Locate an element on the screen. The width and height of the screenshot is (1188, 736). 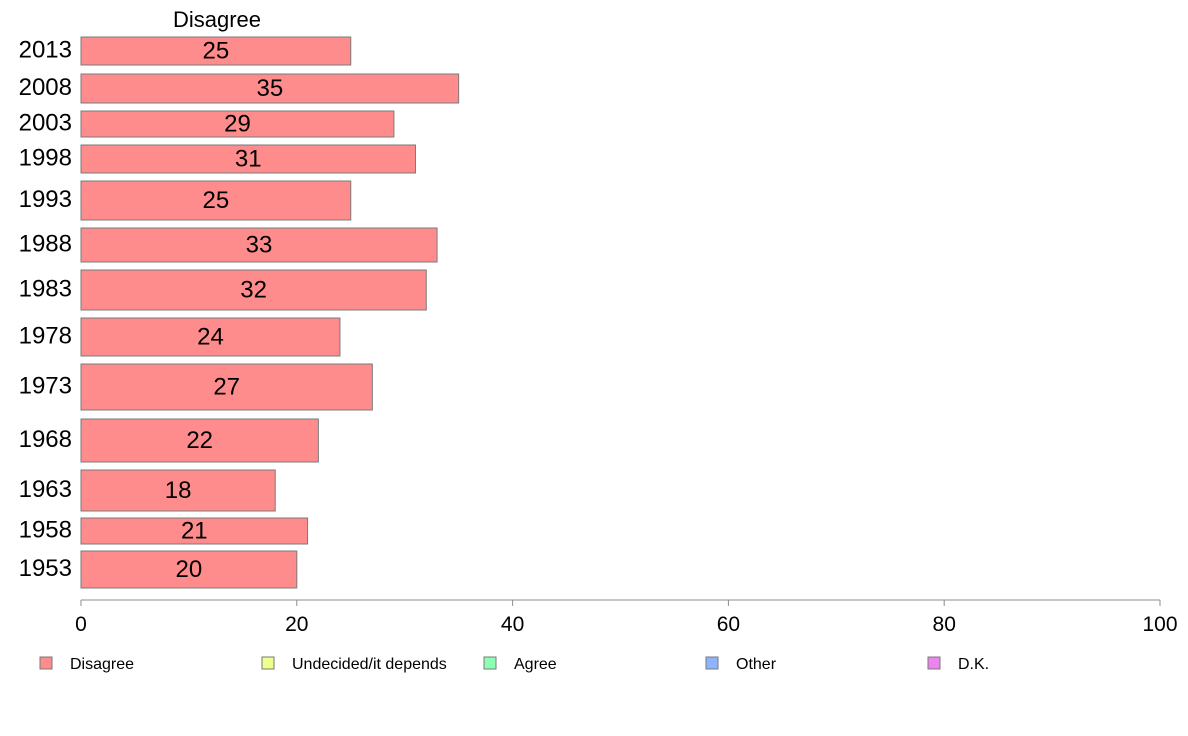
bar-2008 is located at coordinates (270, 88).